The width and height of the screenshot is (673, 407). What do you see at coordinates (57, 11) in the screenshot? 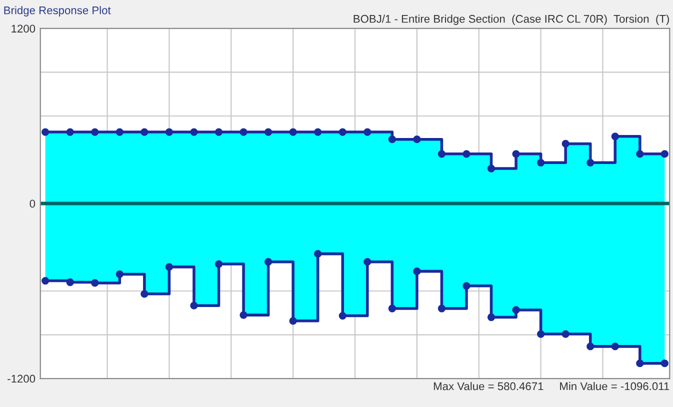
I see `chart-title: Bridge Response Plot` at bounding box center [57, 11].